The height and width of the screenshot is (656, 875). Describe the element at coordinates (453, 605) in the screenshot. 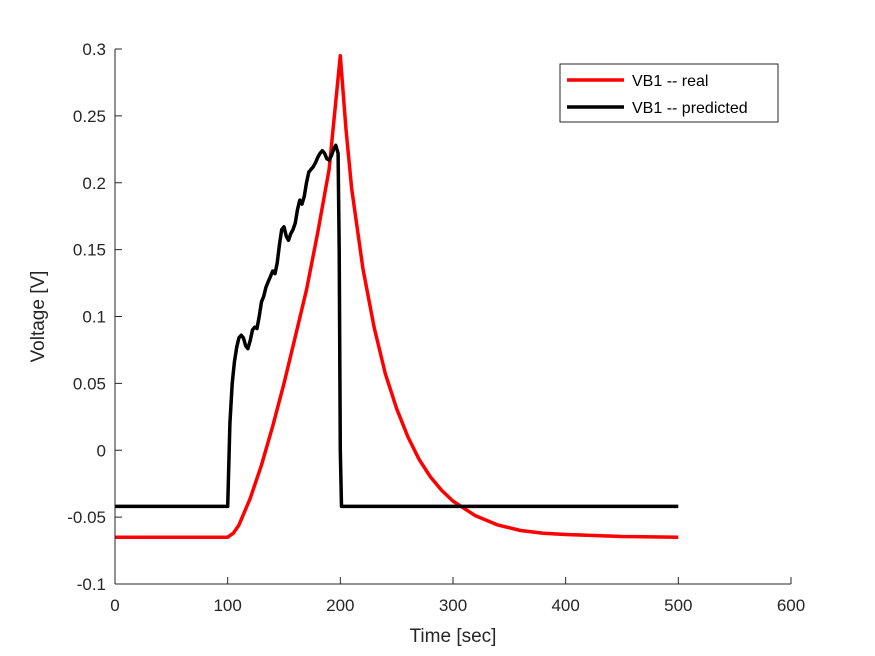

I see `x-tick-label: 300` at that location.